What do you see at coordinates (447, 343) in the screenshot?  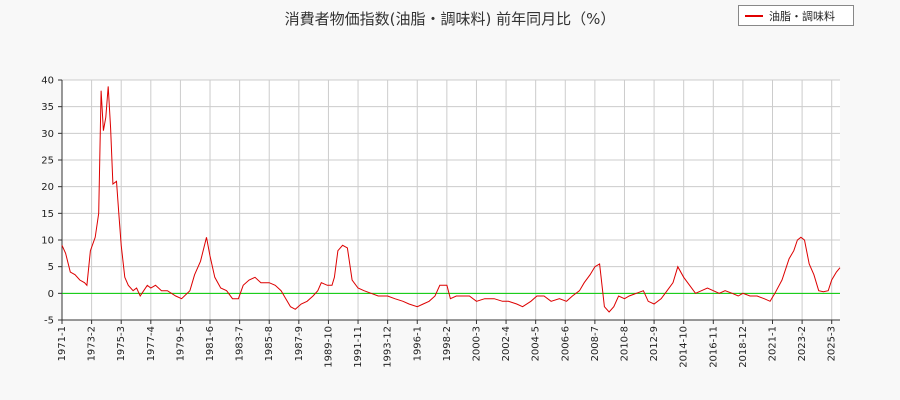 I see `x-tick-label: 1998-2` at bounding box center [447, 343].